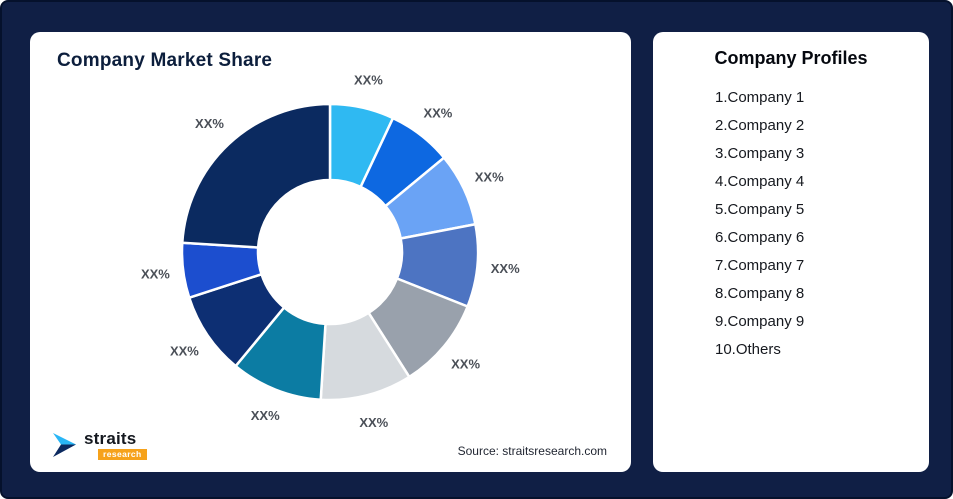  What do you see at coordinates (748, 349) in the screenshot?
I see `list-item: 10.Others` at bounding box center [748, 349].